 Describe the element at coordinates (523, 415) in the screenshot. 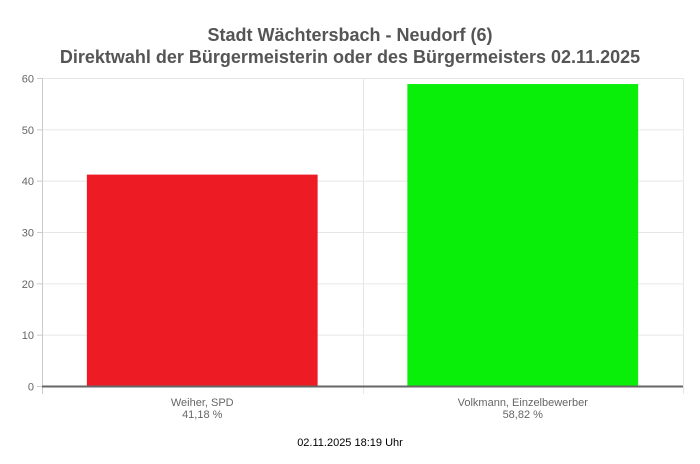

I see `value-label: 58,82 %` at that location.